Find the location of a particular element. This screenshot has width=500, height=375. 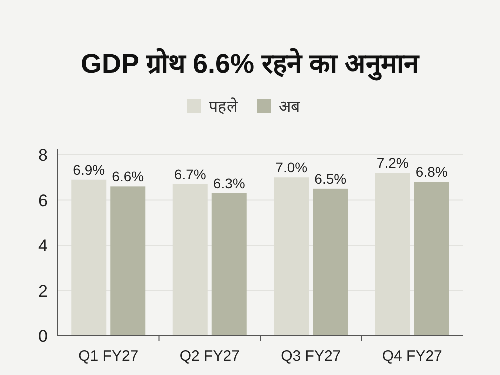

x-tick-label: Q2 FY27 is located at coordinates (210, 356).